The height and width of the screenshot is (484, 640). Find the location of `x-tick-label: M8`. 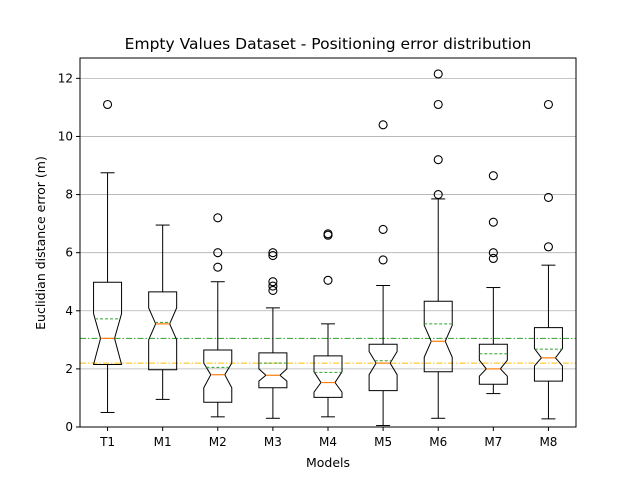

x-tick-label: M8 is located at coordinates (548, 442).